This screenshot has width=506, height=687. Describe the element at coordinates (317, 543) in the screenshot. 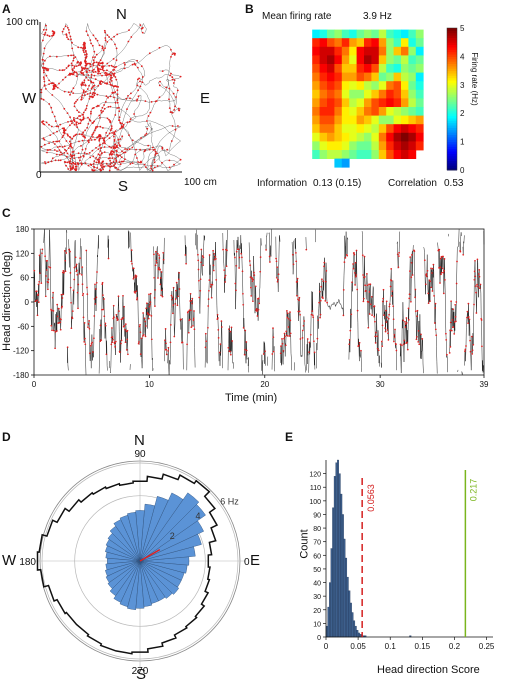

I see `panel-e-ytick-label: 70` at that location.